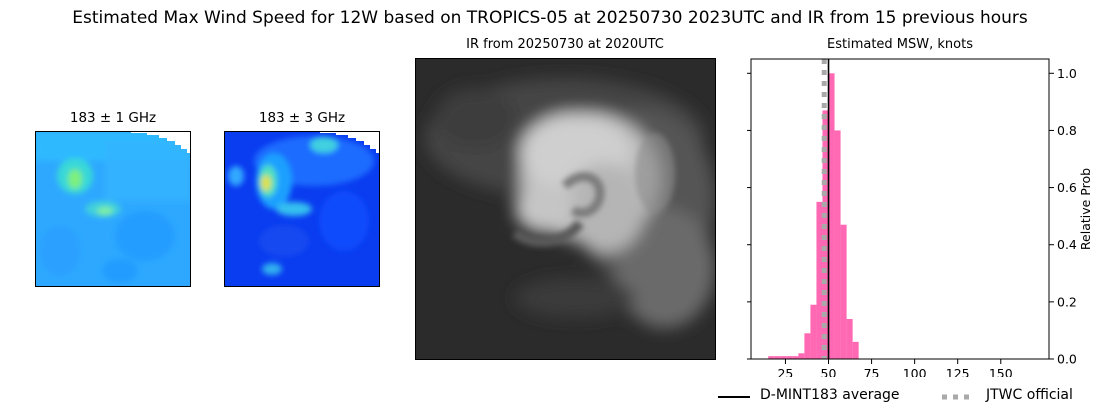 This screenshot has height=409, width=1100. I want to click on legend: D-MINT183 average JTWC official, so click(908, 397).